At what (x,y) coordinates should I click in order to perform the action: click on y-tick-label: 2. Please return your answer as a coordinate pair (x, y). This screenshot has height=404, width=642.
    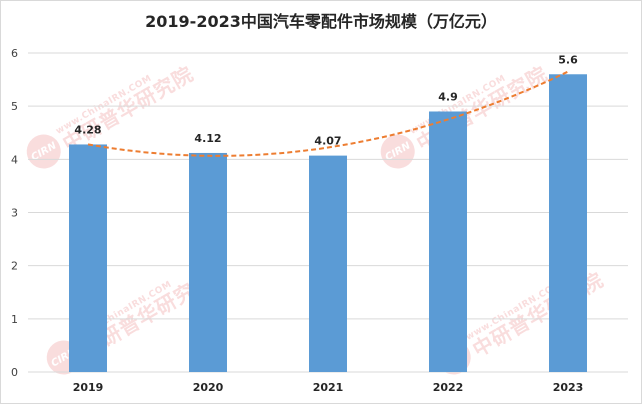
    Looking at the image, I should click on (14, 266).